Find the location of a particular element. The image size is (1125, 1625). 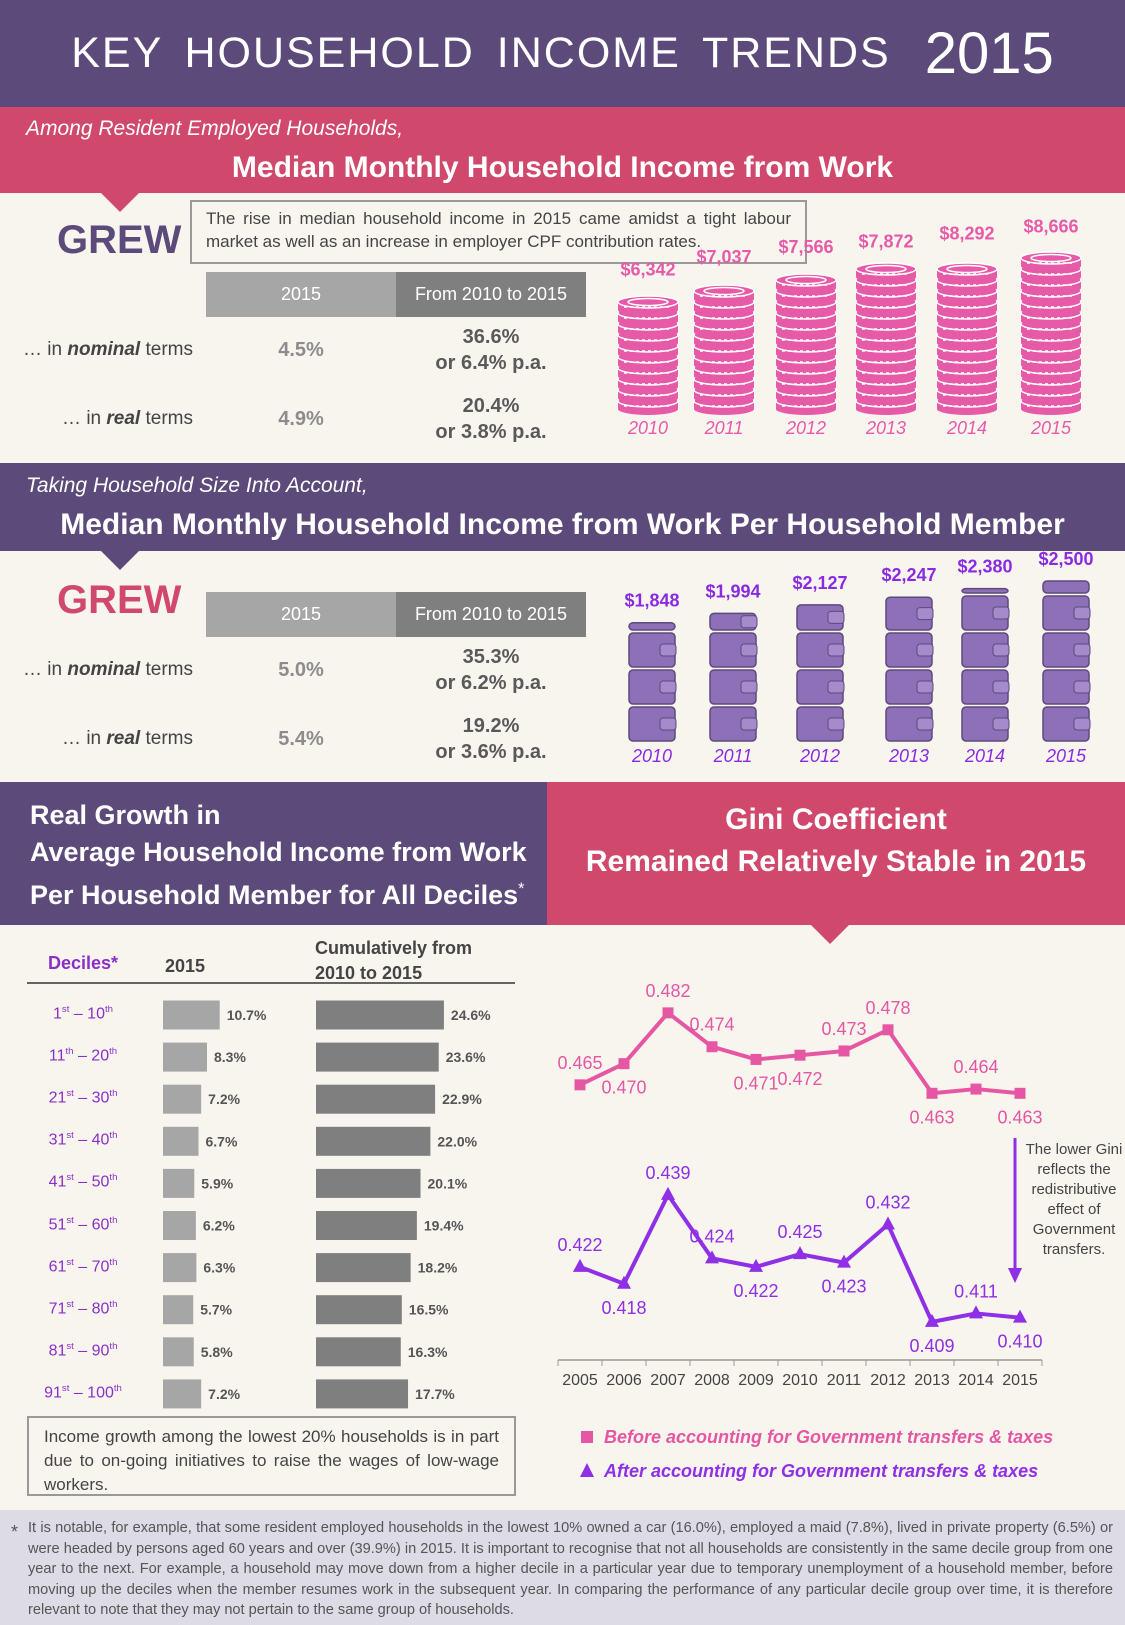

data-label: 0.411 is located at coordinates (976, 1291).